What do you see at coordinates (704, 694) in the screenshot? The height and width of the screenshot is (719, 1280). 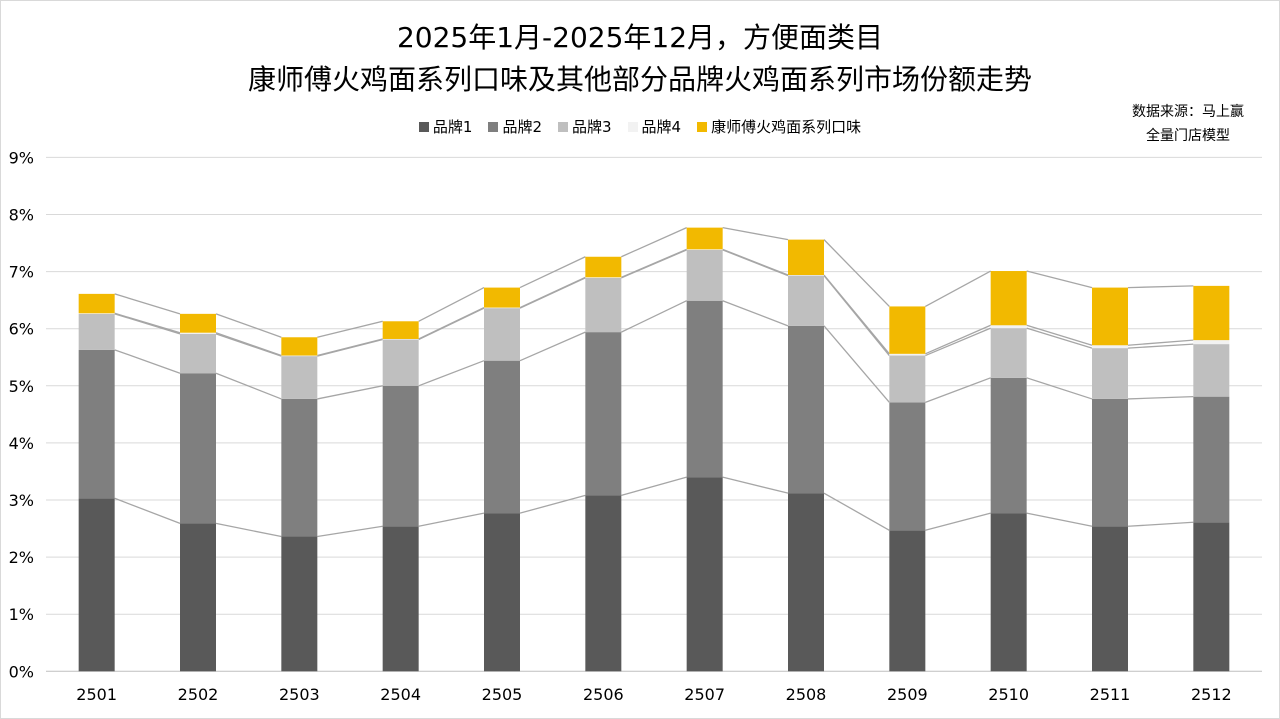 I see `x-tick-label: 2507` at bounding box center [704, 694].